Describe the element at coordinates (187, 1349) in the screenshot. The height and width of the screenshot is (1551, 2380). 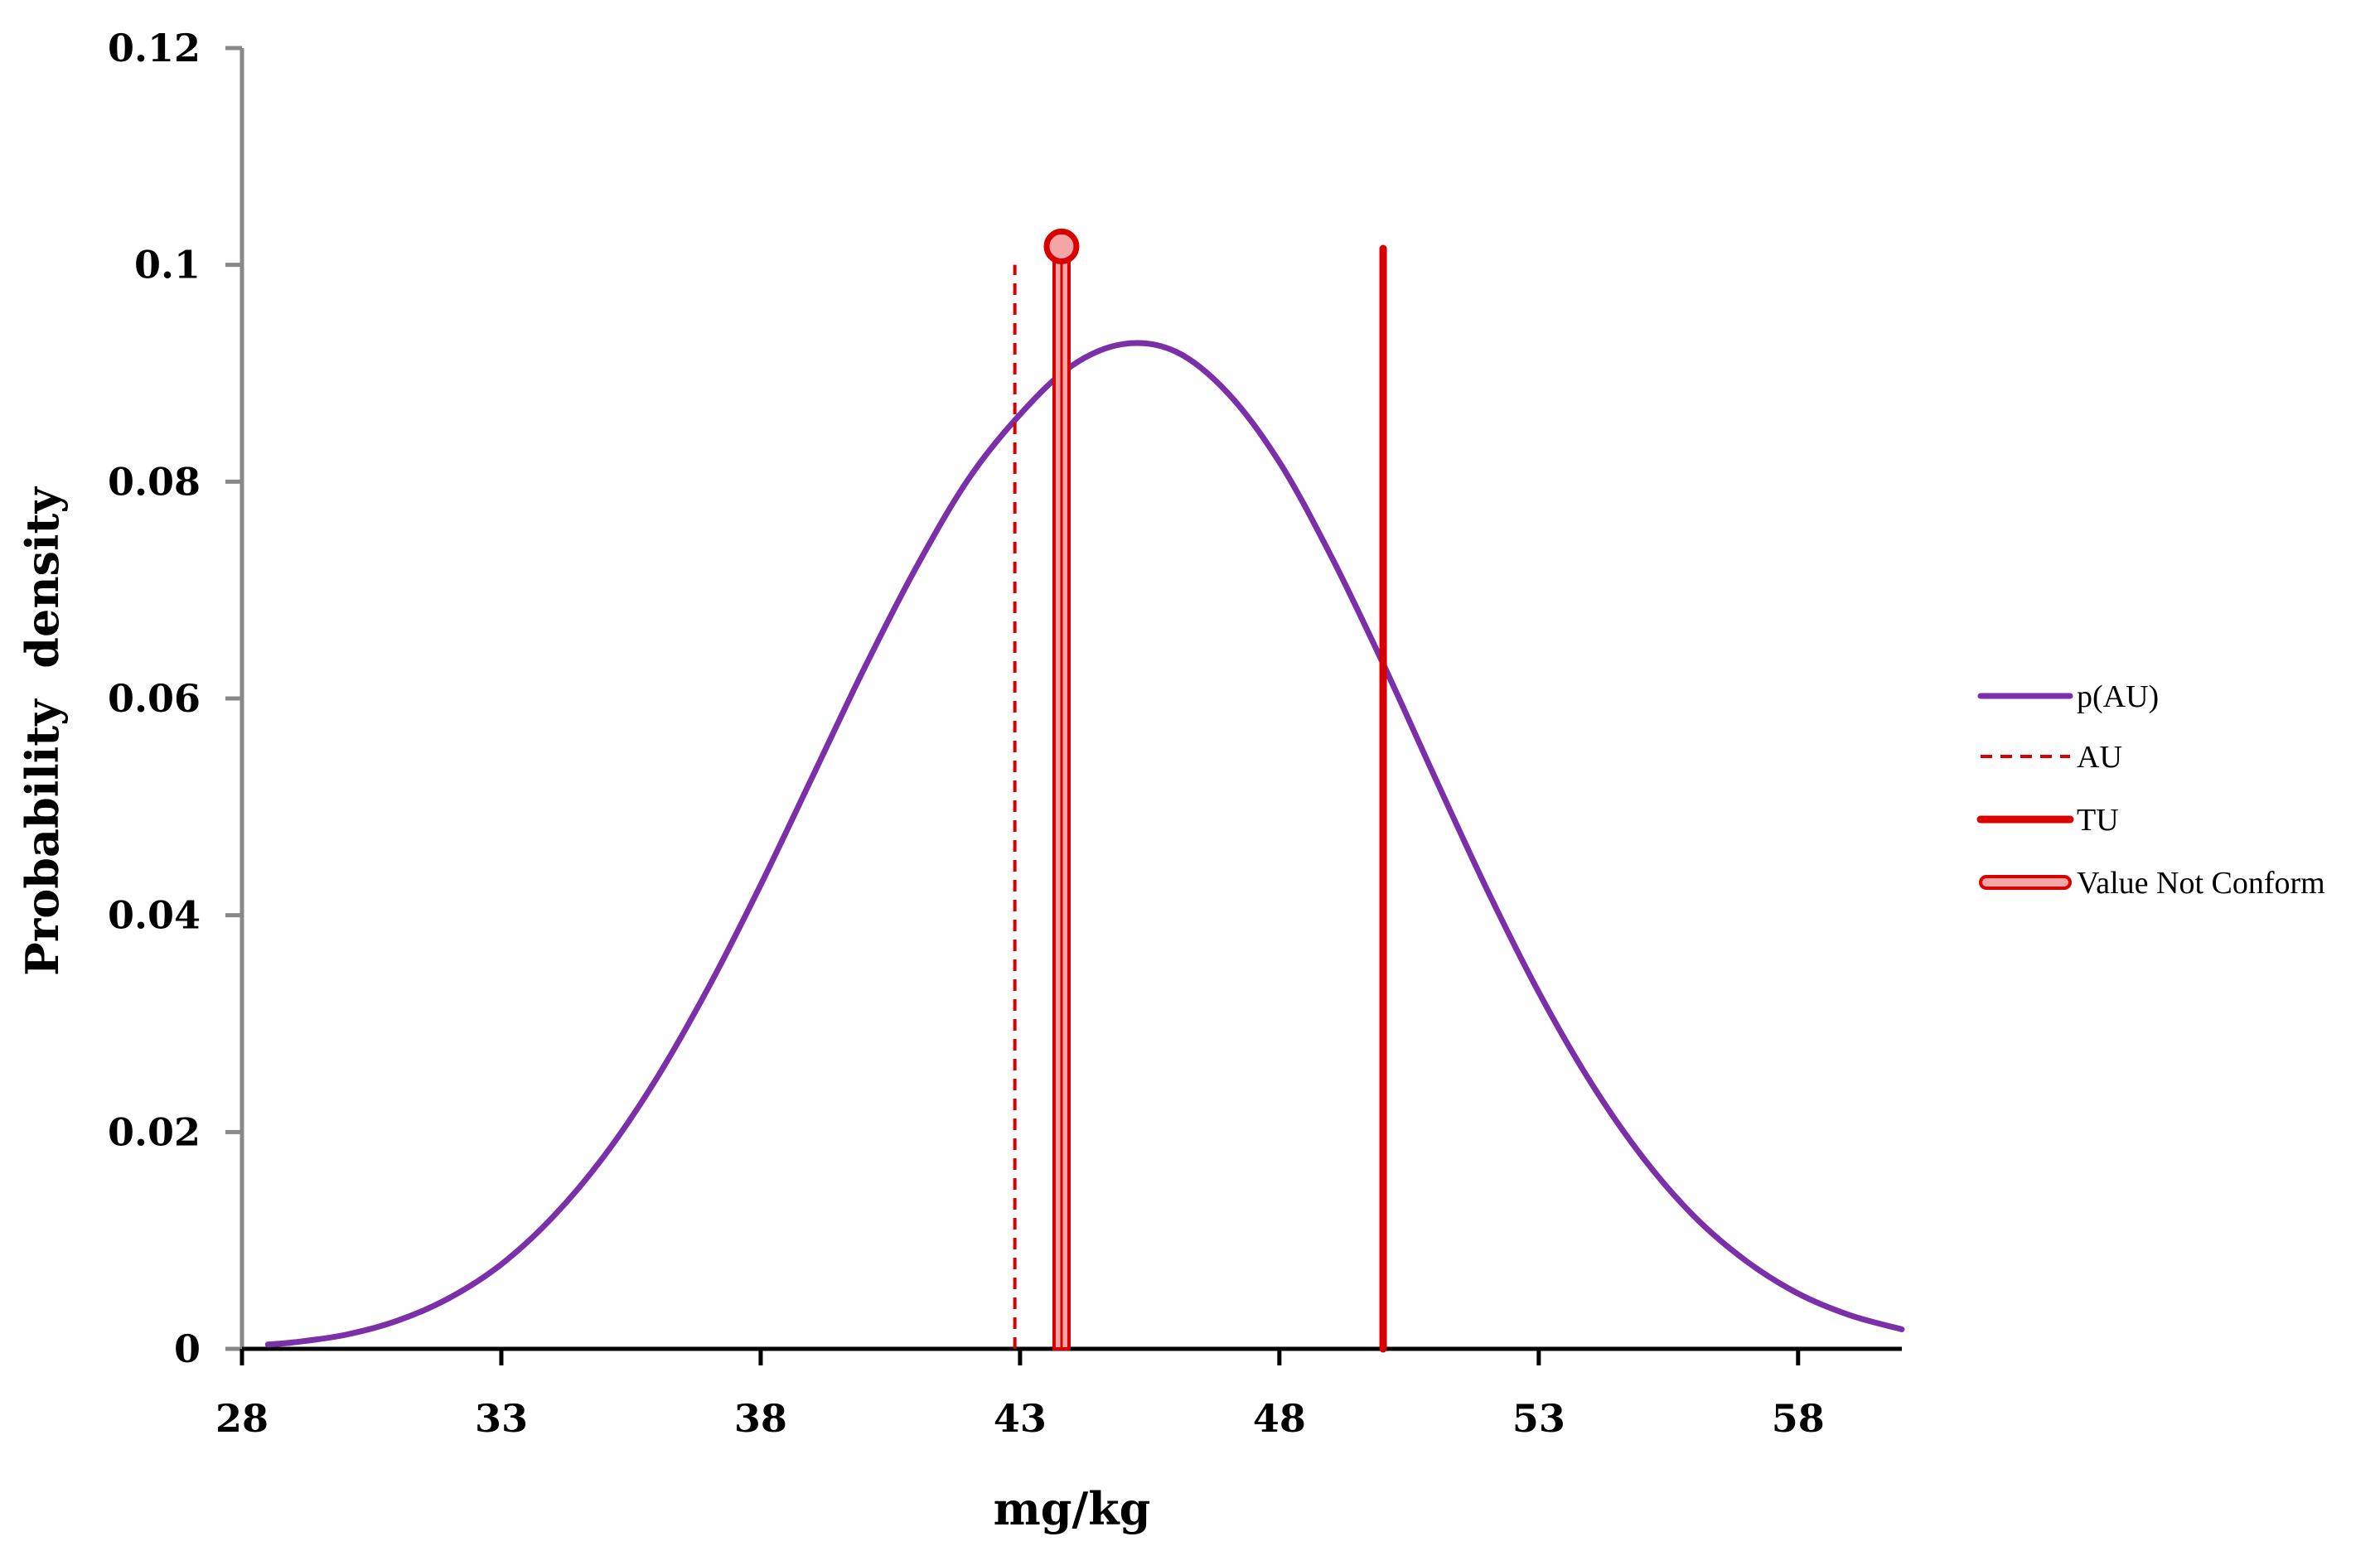
I see `y-tick-label-0: 0` at that location.